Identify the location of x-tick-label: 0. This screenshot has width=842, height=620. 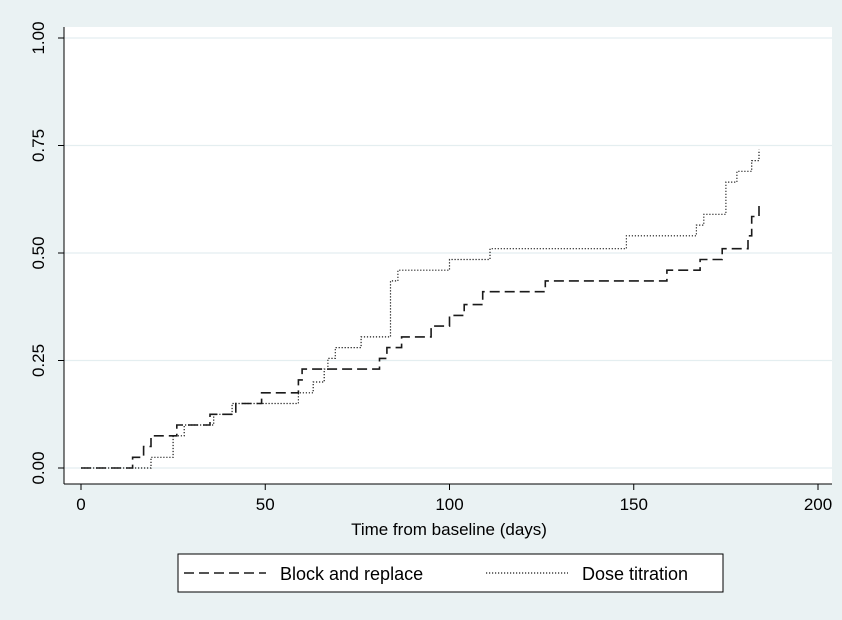
(80, 504).